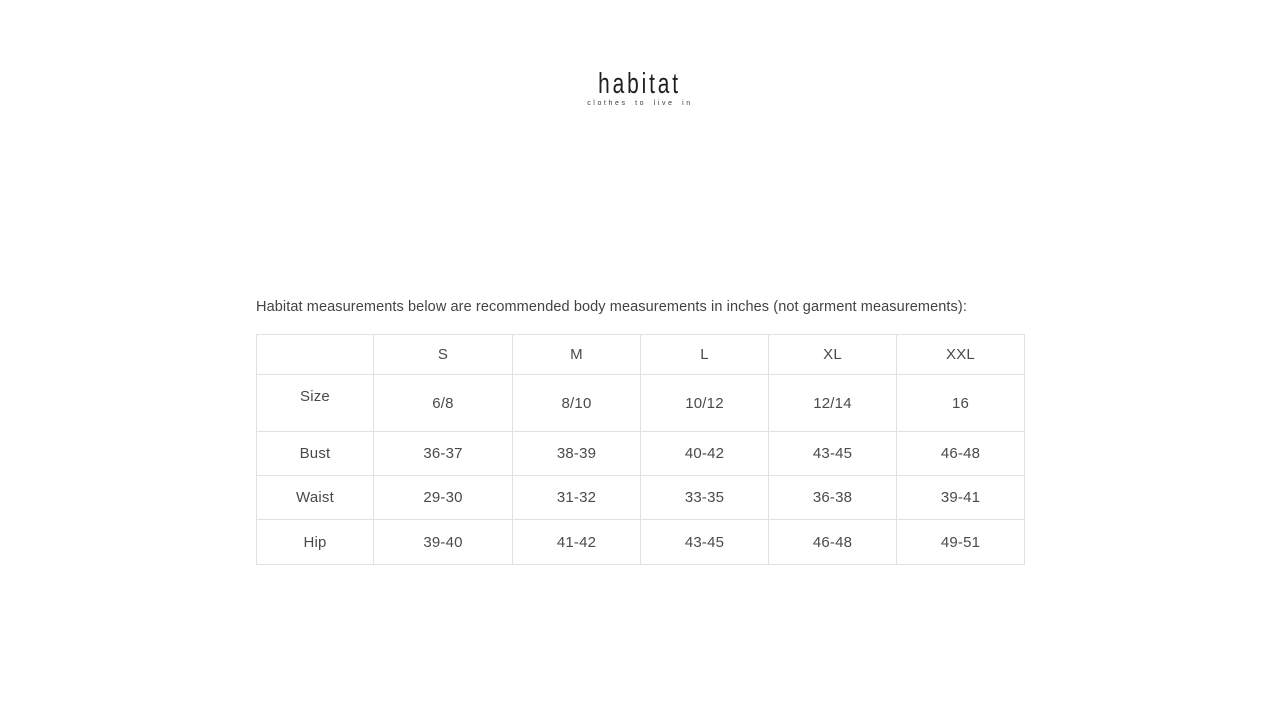  What do you see at coordinates (315, 453) in the screenshot?
I see `row-label-bust: Bust` at bounding box center [315, 453].